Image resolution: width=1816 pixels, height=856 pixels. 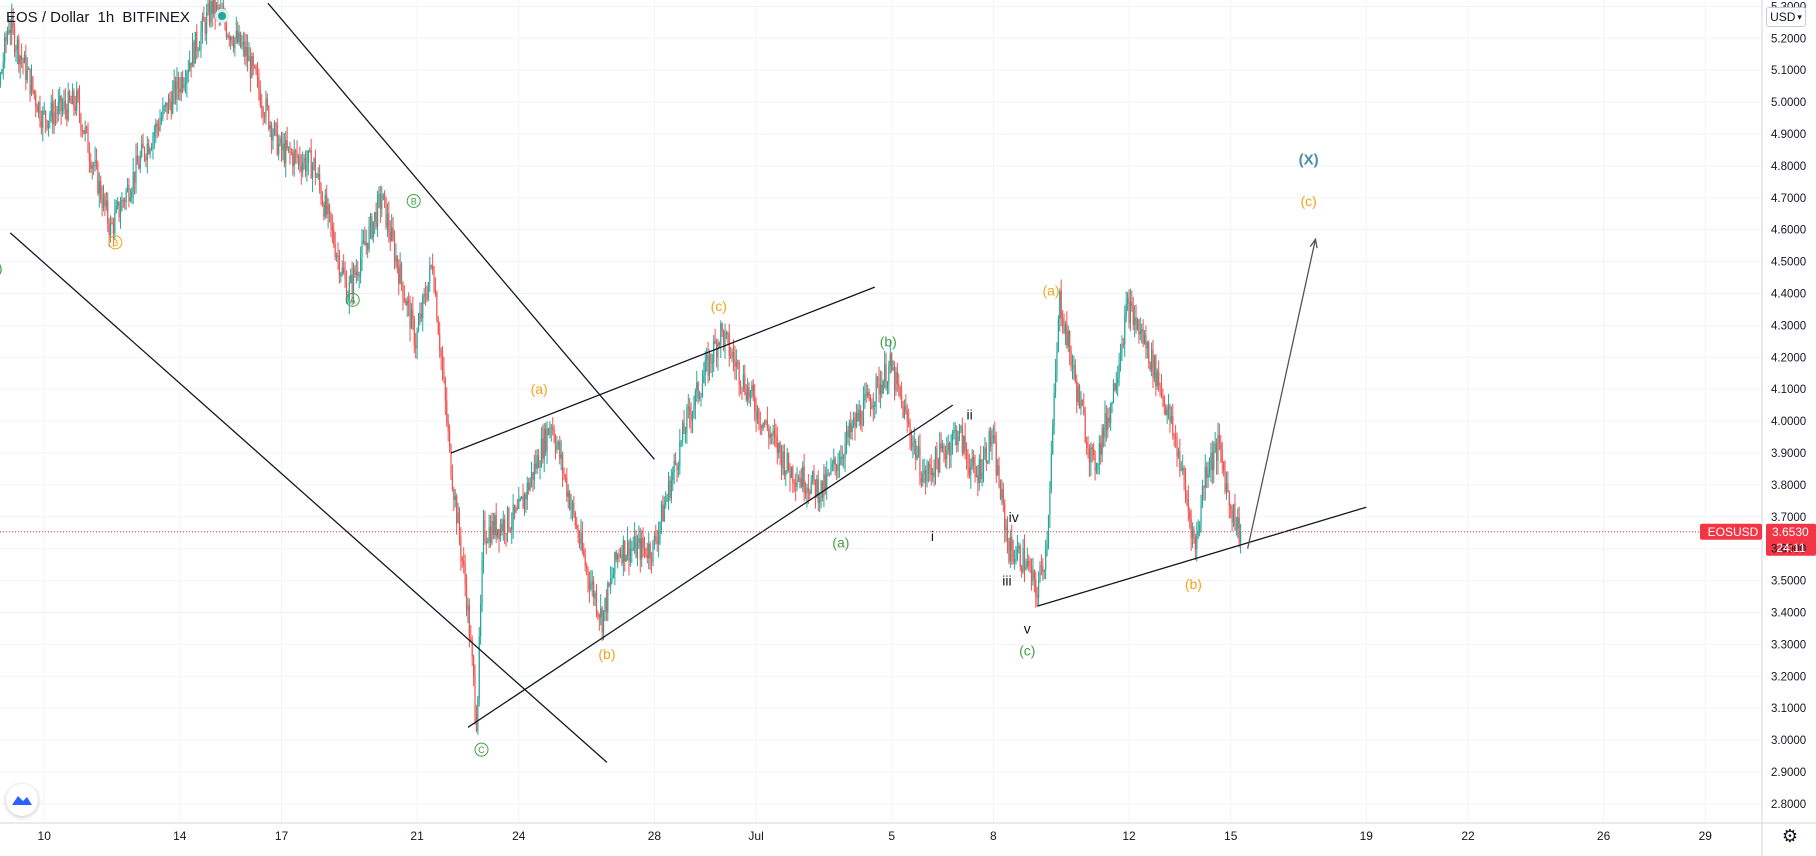 I want to click on wave-label: A, so click(x=353, y=300).